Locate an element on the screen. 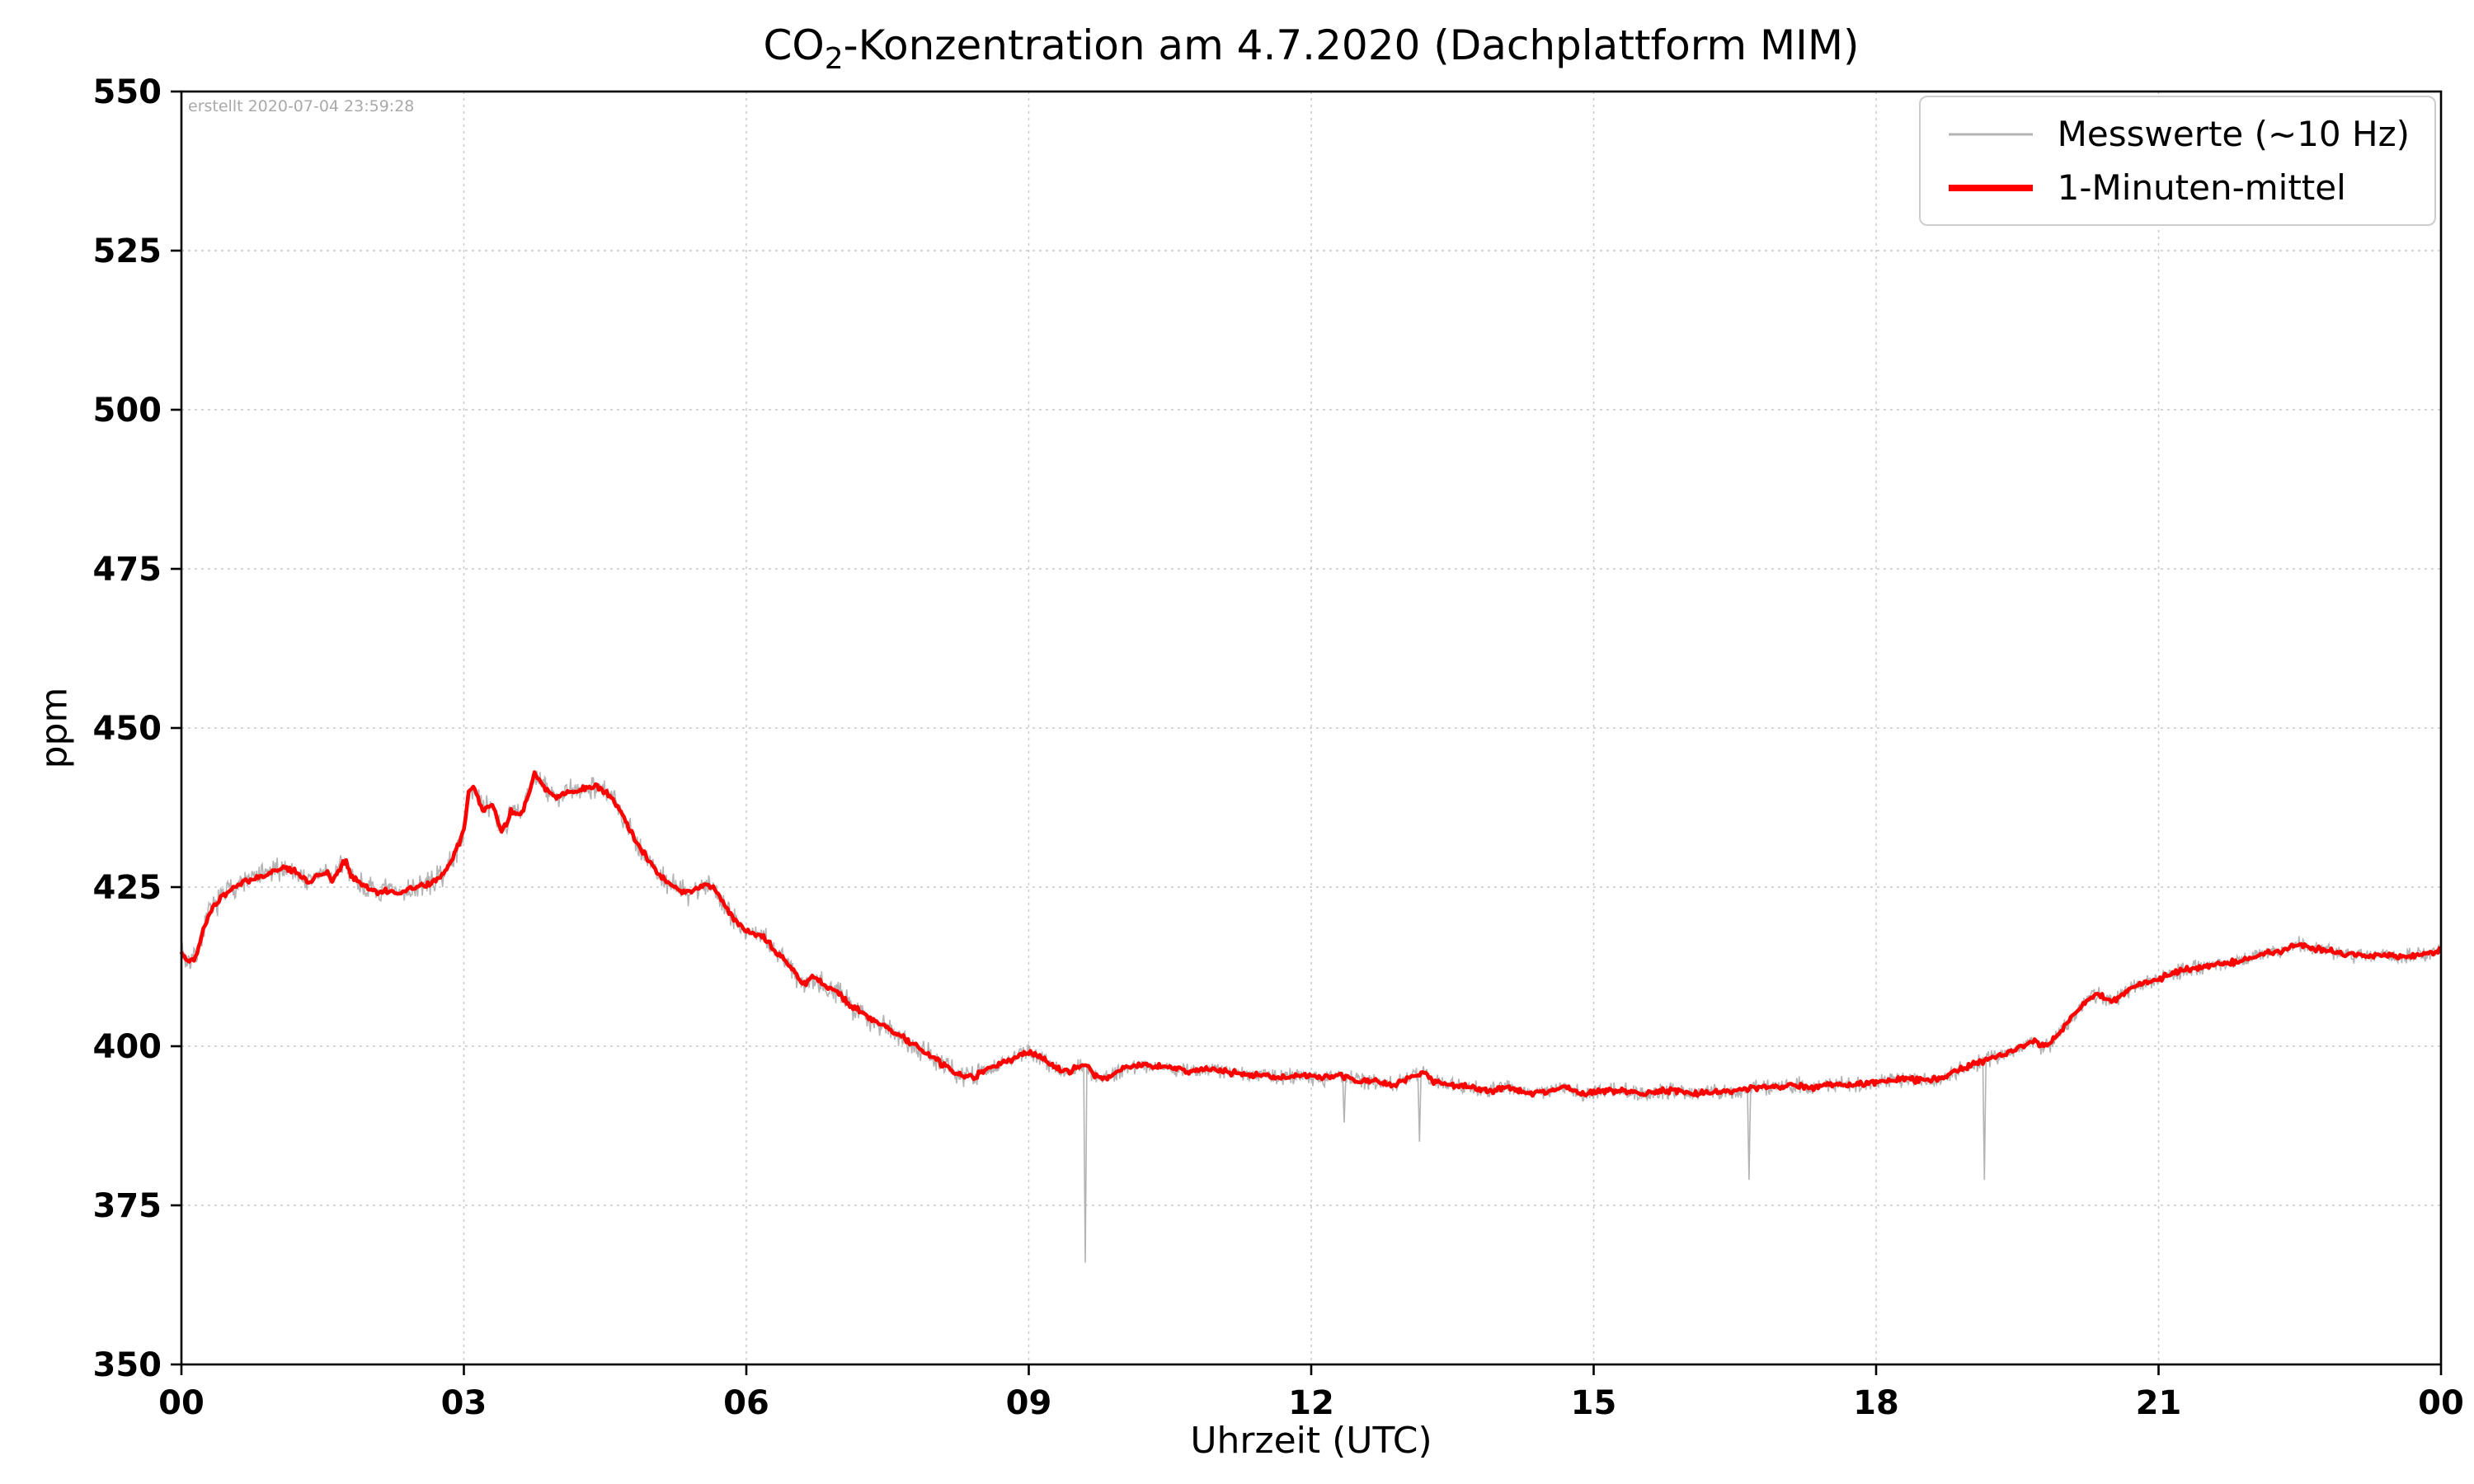  x-axis-label: Uhrzeit (UTC) is located at coordinates (1311, 1441).